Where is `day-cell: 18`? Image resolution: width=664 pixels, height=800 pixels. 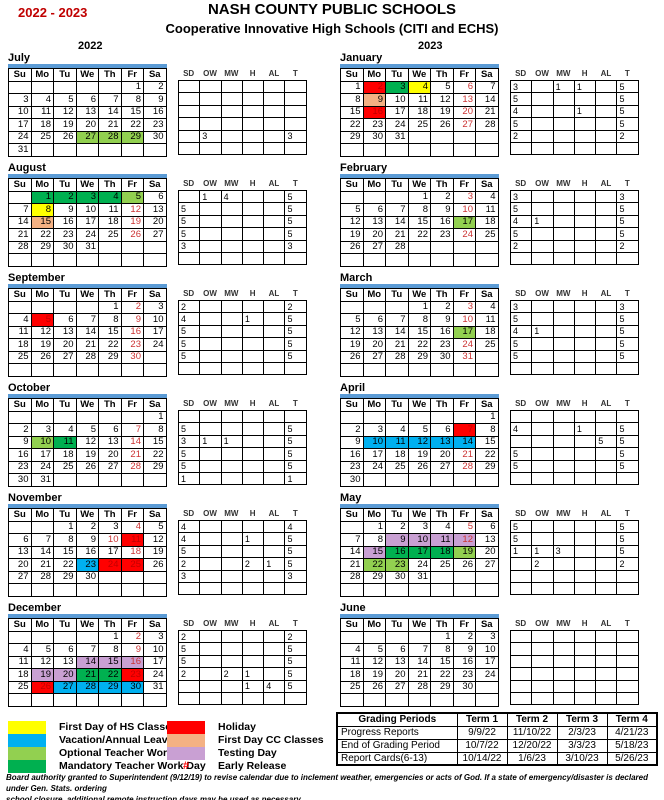
day-cell: 18 is located at coordinates (487, 332).